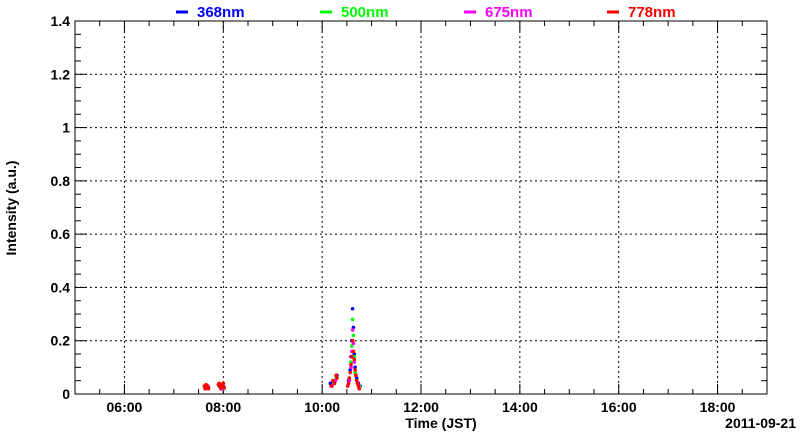 This screenshot has width=800, height=434. I want to click on legend-label: 675nm, so click(509, 12).